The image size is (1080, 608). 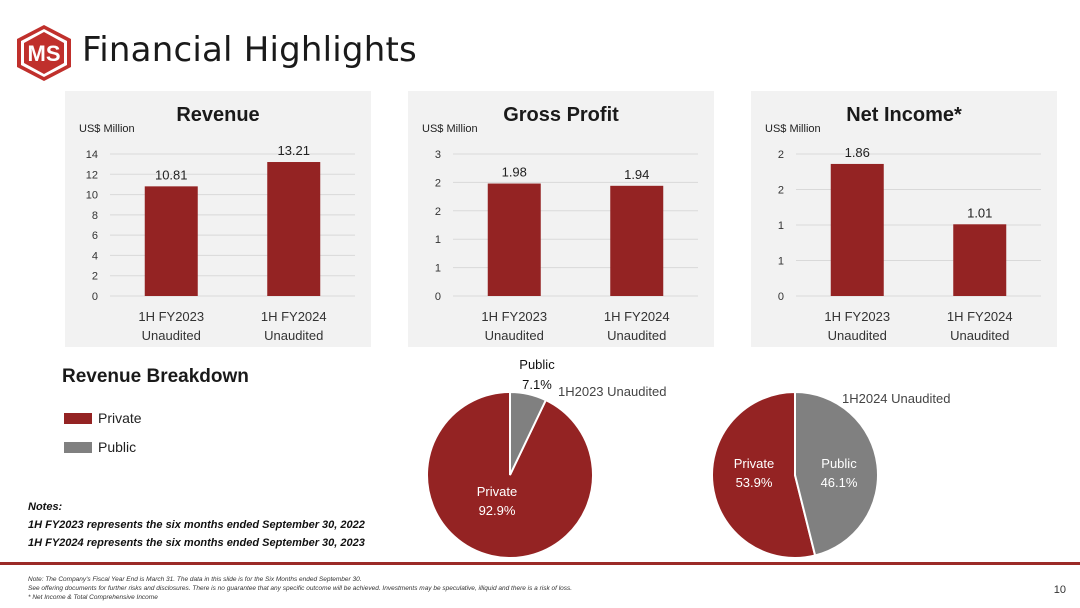 What do you see at coordinates (171, 335) in the screenshot?
I see `revenue-category-label-1: Unaudited` at bounding box center [171, 335].